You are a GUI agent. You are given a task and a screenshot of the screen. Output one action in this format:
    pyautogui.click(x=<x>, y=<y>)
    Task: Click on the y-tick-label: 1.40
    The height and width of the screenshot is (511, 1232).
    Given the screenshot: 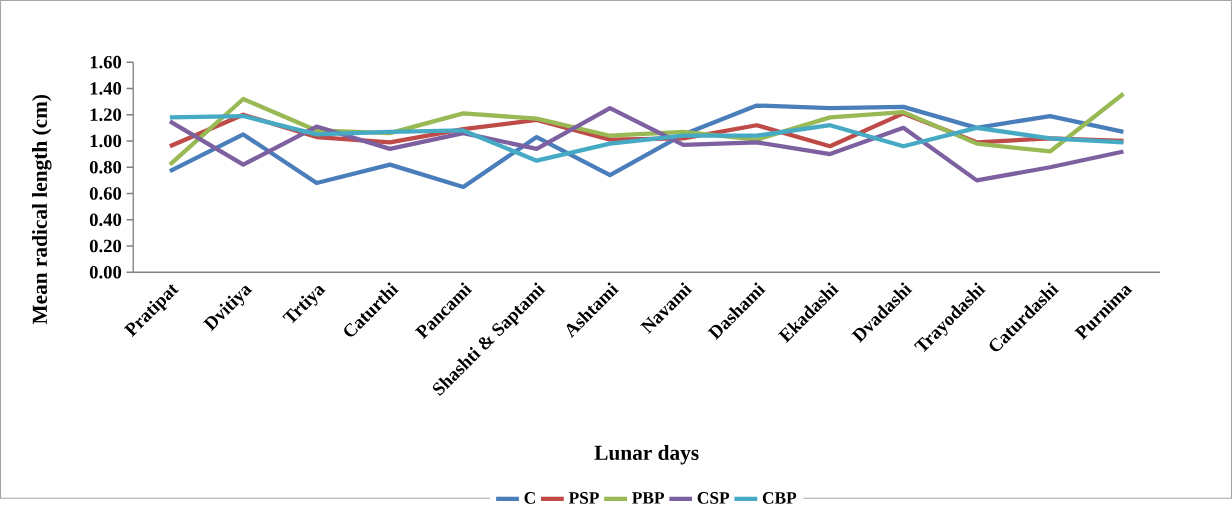 What is the action you would take?
    pyautogui.click(x=106, y=88)
    